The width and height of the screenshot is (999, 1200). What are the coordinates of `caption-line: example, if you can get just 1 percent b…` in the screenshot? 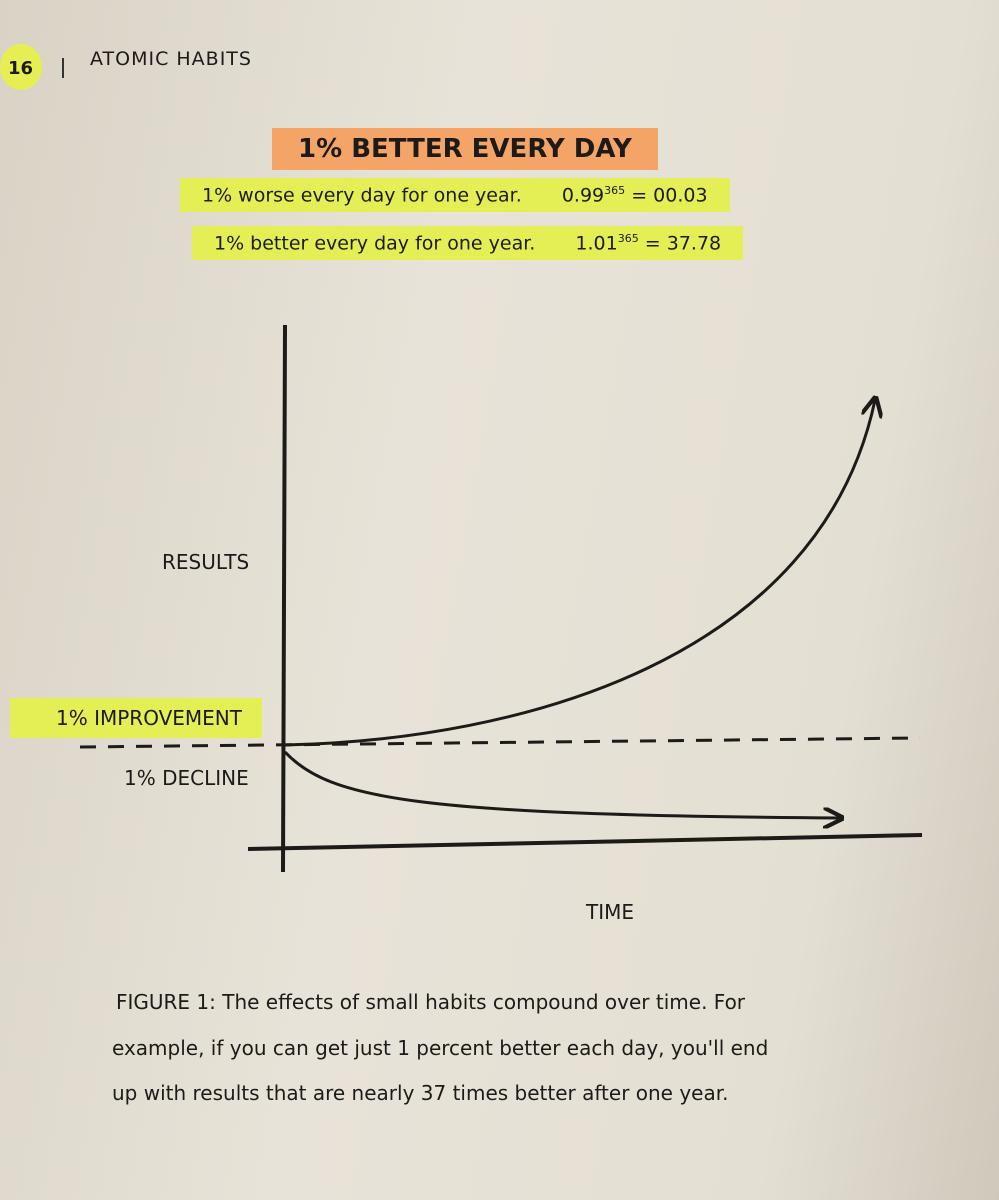 It's located at (440, 1048).